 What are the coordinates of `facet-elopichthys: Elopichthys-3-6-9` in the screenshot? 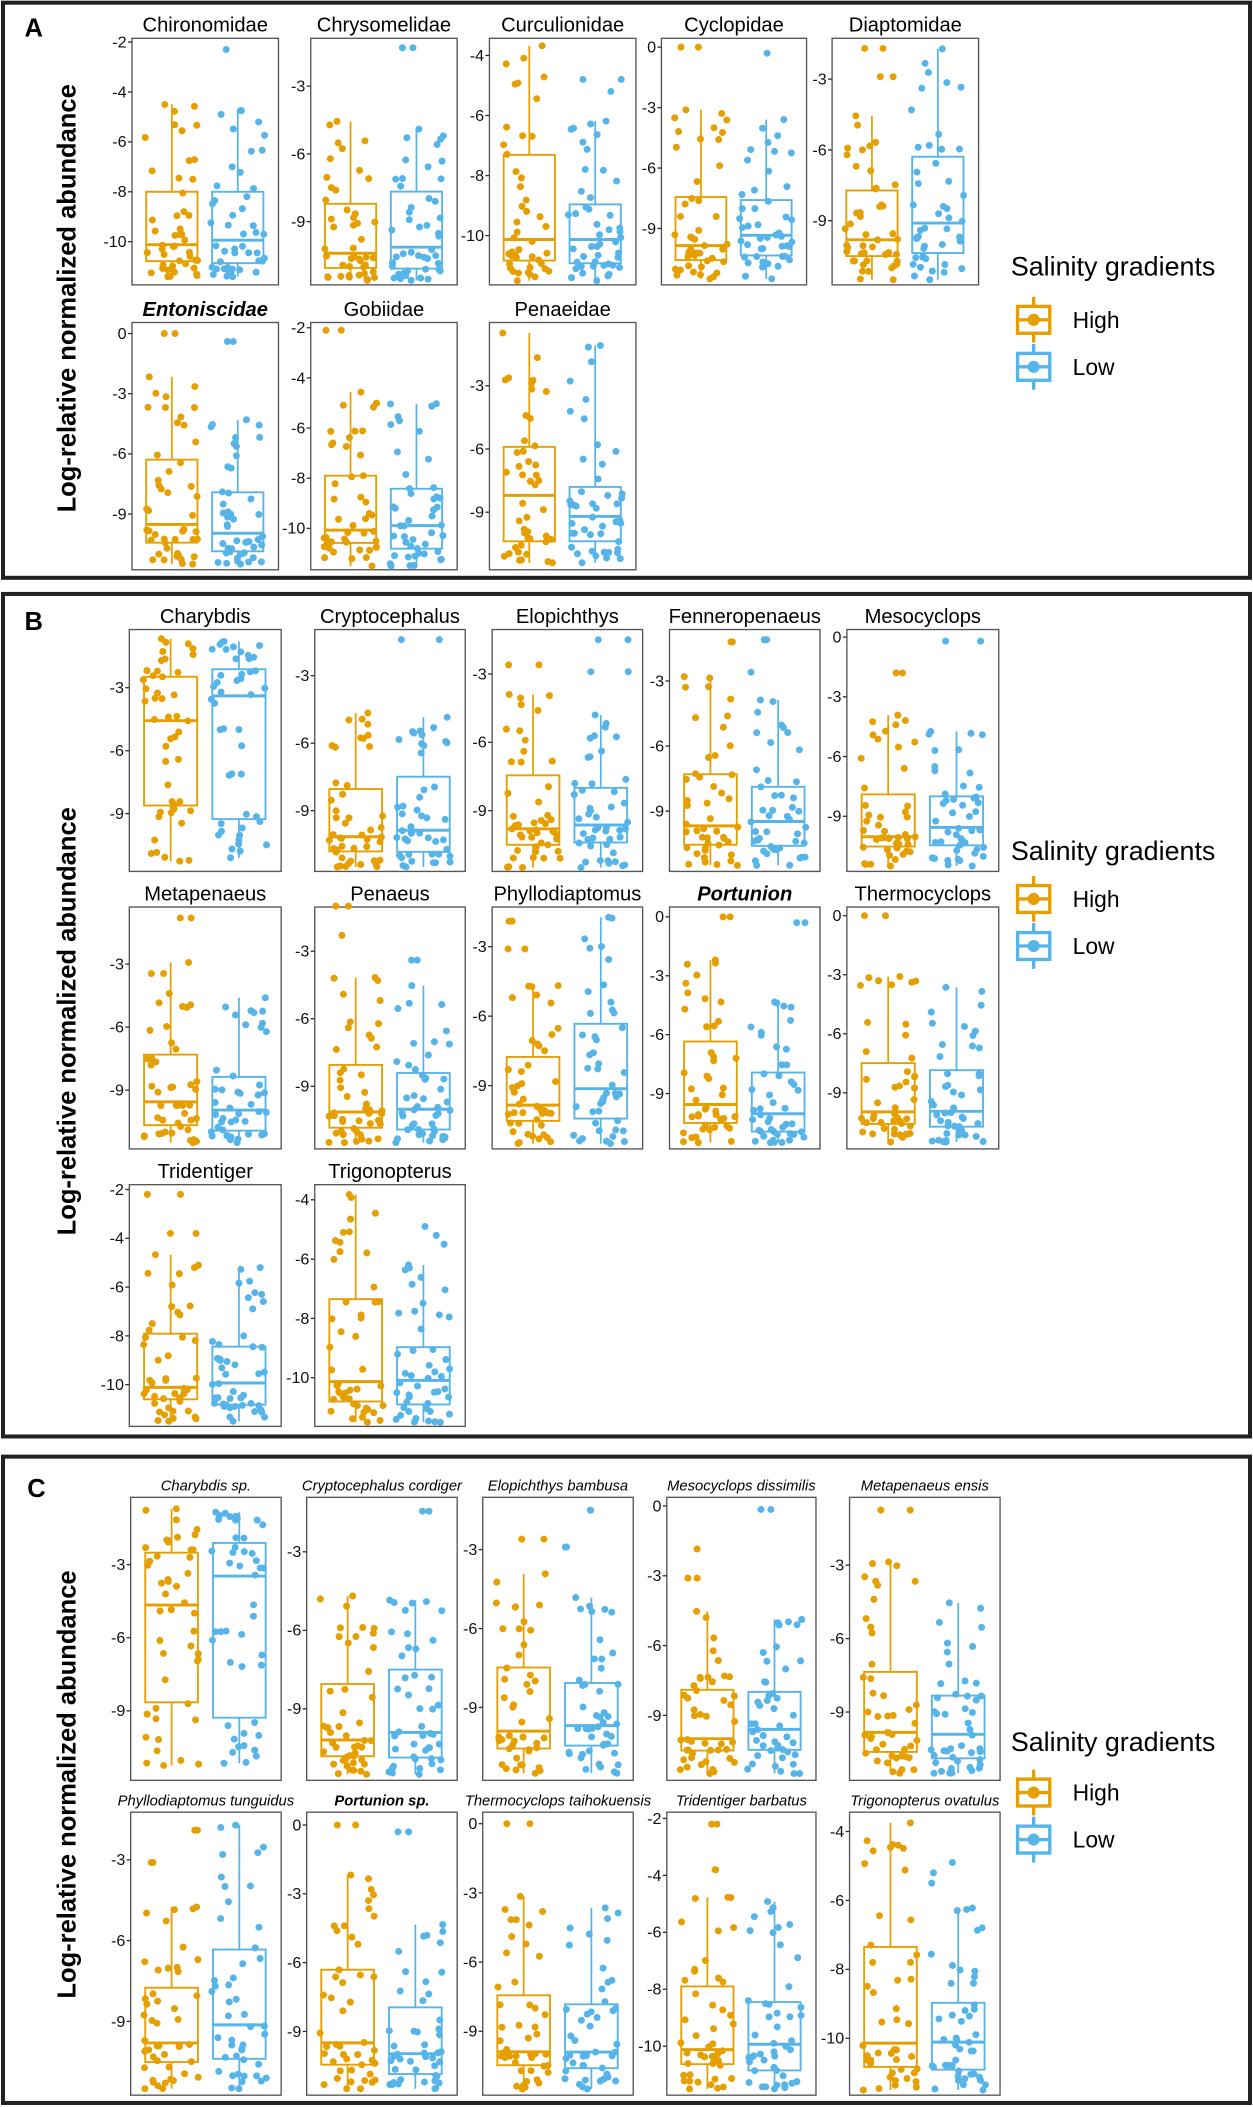 It's located at (558, 739).